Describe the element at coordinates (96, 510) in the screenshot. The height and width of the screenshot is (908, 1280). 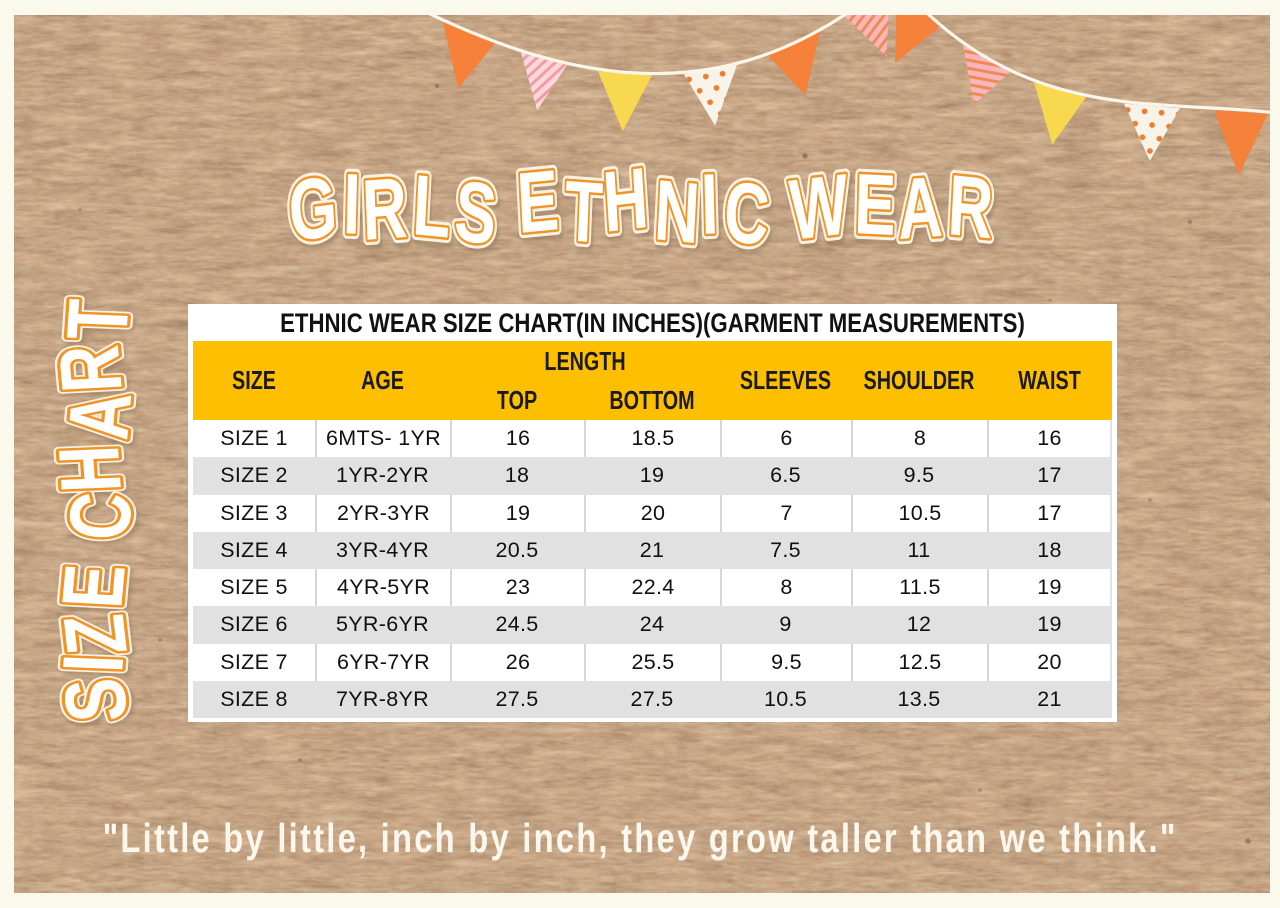
I see `svg-text: SIZE CHART` at that location.